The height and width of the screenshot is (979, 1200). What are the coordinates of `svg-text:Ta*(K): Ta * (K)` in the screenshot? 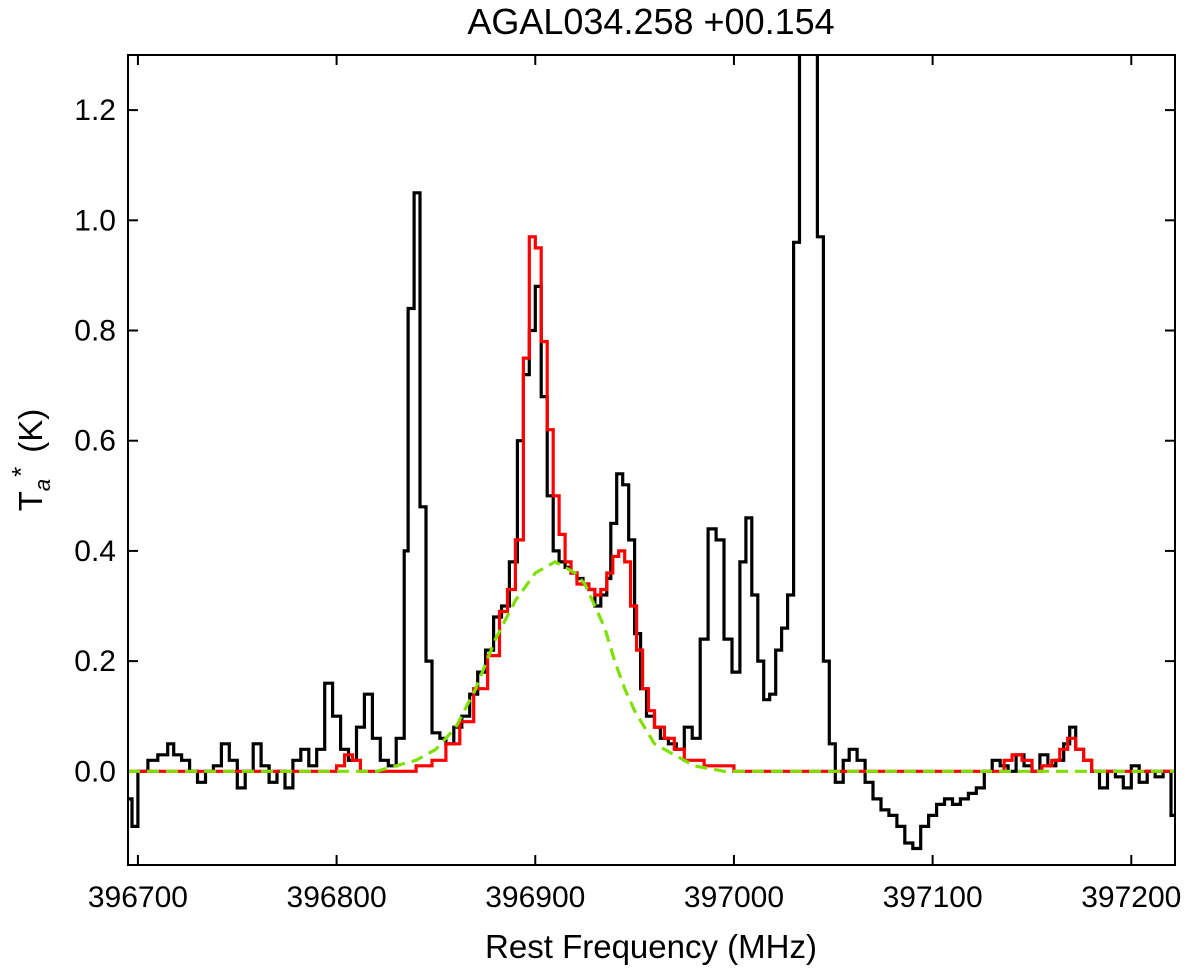 It's located at (30, 460).